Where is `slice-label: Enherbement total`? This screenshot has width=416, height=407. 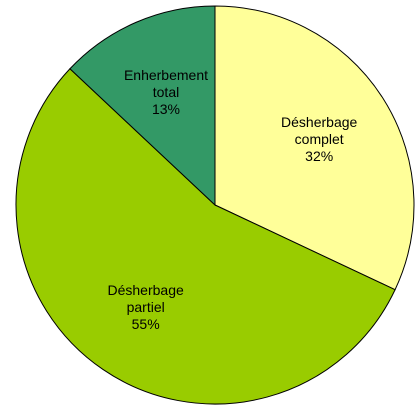
slice-label: Enherbement total is located at coordinates (166, 83).